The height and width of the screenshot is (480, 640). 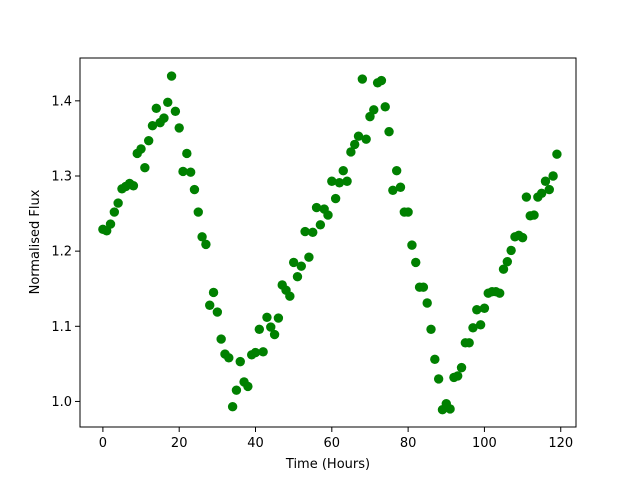 I want to click on x-tick-label: 80, so click(x=408, y=443).